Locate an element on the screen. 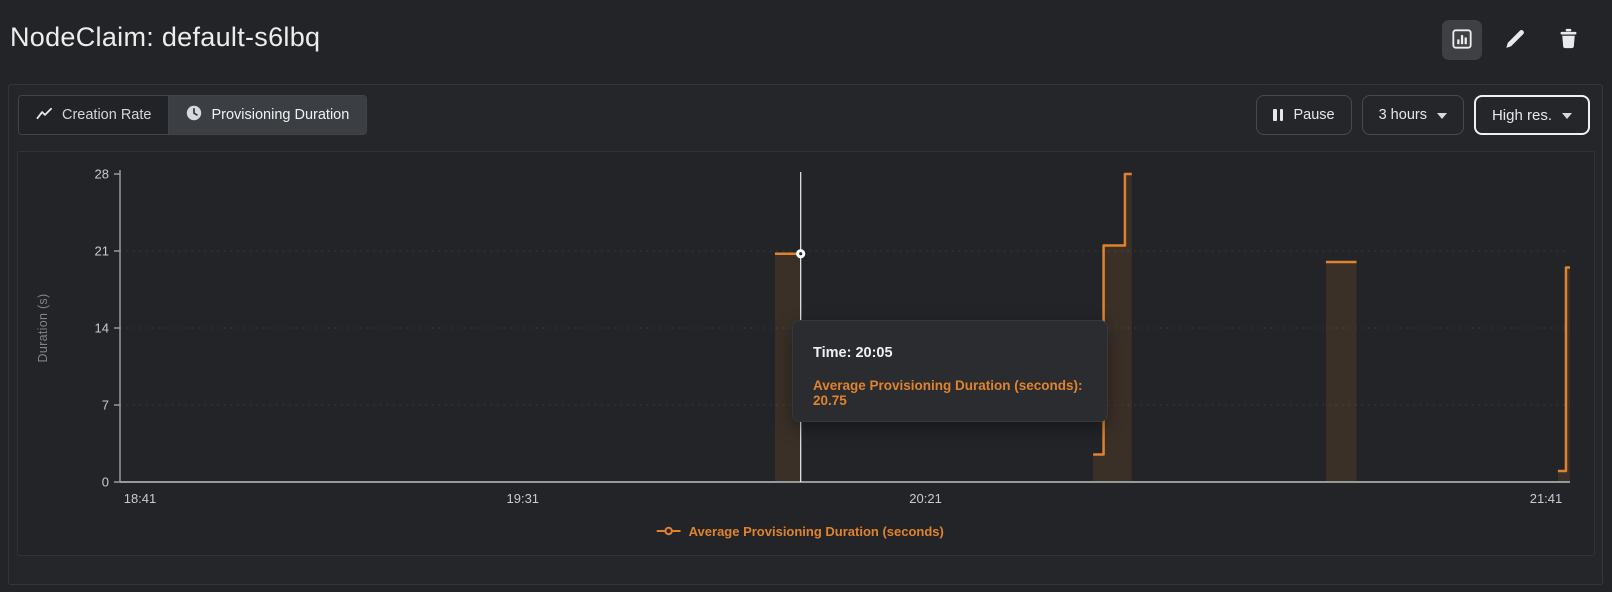  page-title: NodeClaim: default-s6lbq is located at coordinates (165, 37).